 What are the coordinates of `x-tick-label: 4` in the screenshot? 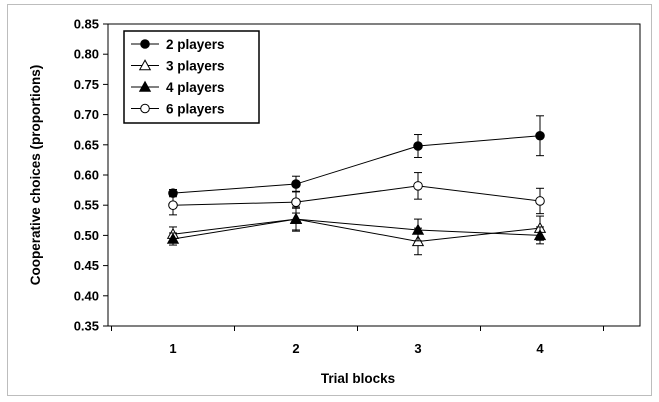 It's located at (540, 348).